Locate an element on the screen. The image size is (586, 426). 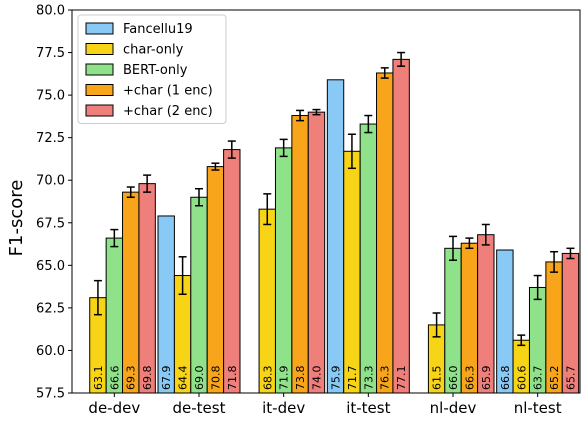
legend-box is located at coordinates (152, 69).